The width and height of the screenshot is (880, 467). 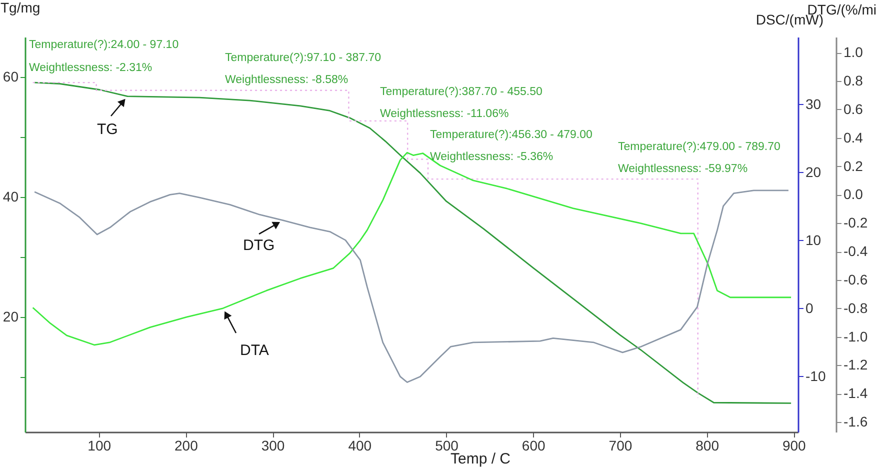 I want to click on annotation: Temperature(?):479.00 - 789.70, so click(x=699, y=147).